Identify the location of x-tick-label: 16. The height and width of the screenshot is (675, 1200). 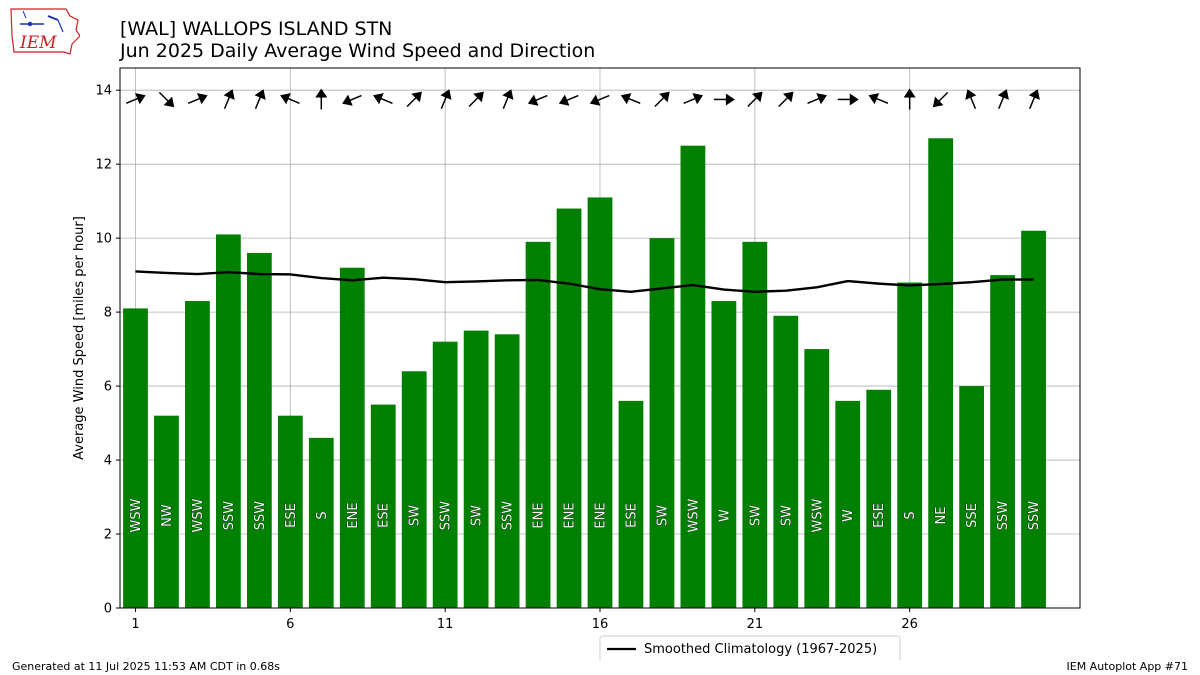
(600, 624).